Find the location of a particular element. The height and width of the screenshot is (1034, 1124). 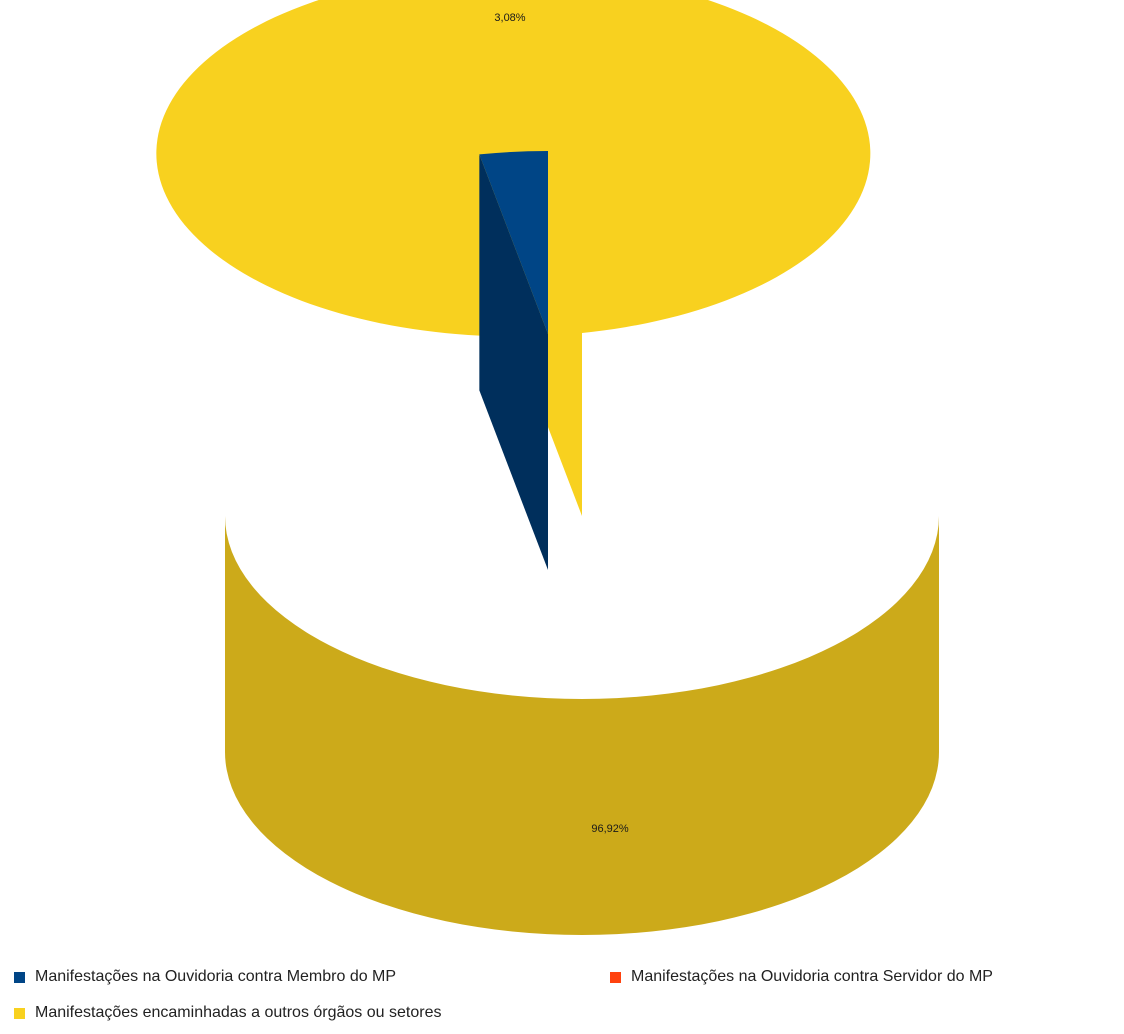

pie-data-labels: 3,08% 96,92% is located at coordinates (561, 423).